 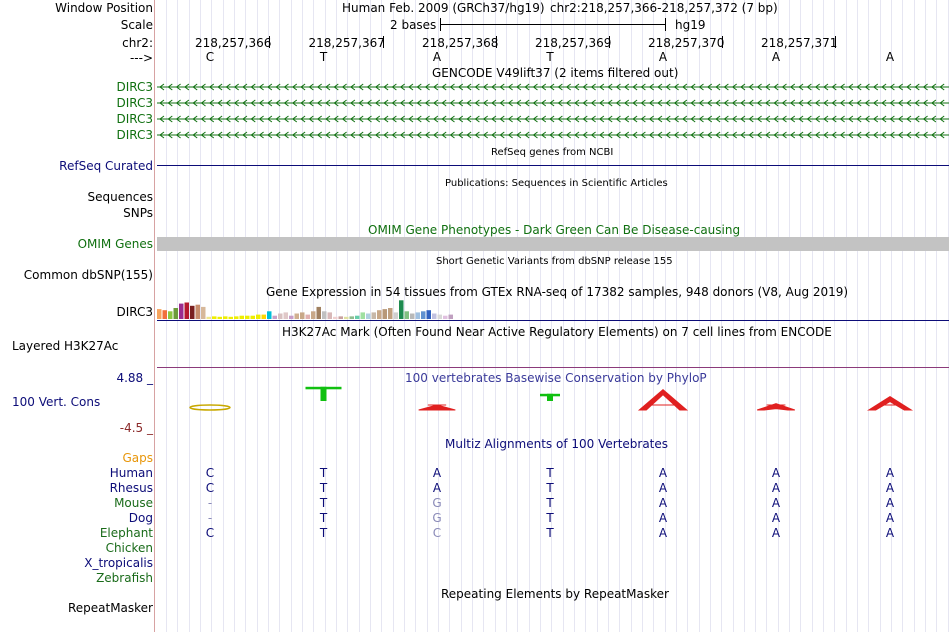 What do you see at coordinates (126, 533) in the screenshot?
I see `multiz-species-label: Elephant` at bounding box center [126, 533].